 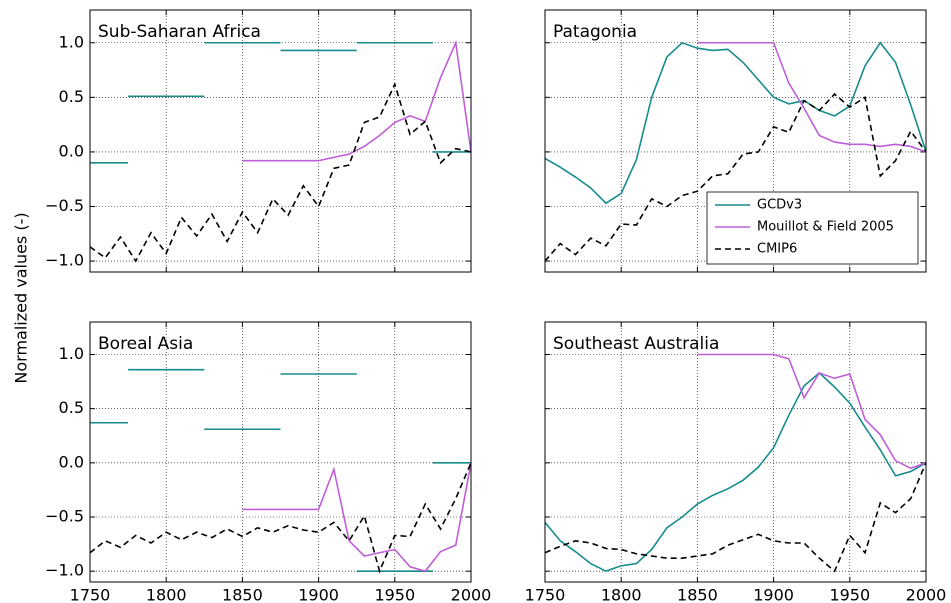 I want to click on panel-title: Patagonia, so click(x=595, y=32).